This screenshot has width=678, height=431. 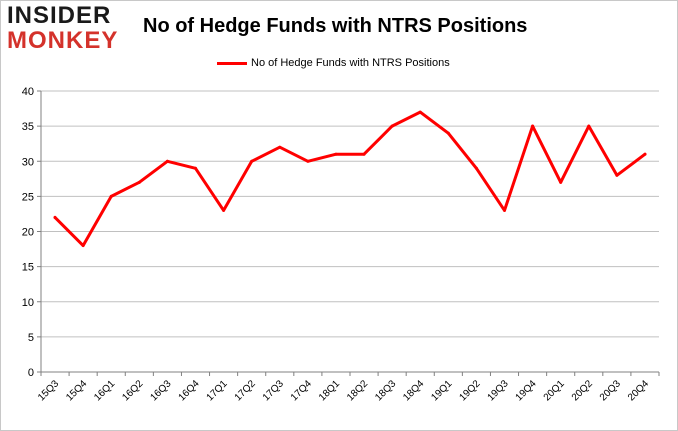 I want to click on x-tick-label: 17Q3, so click(x=273, y=390).